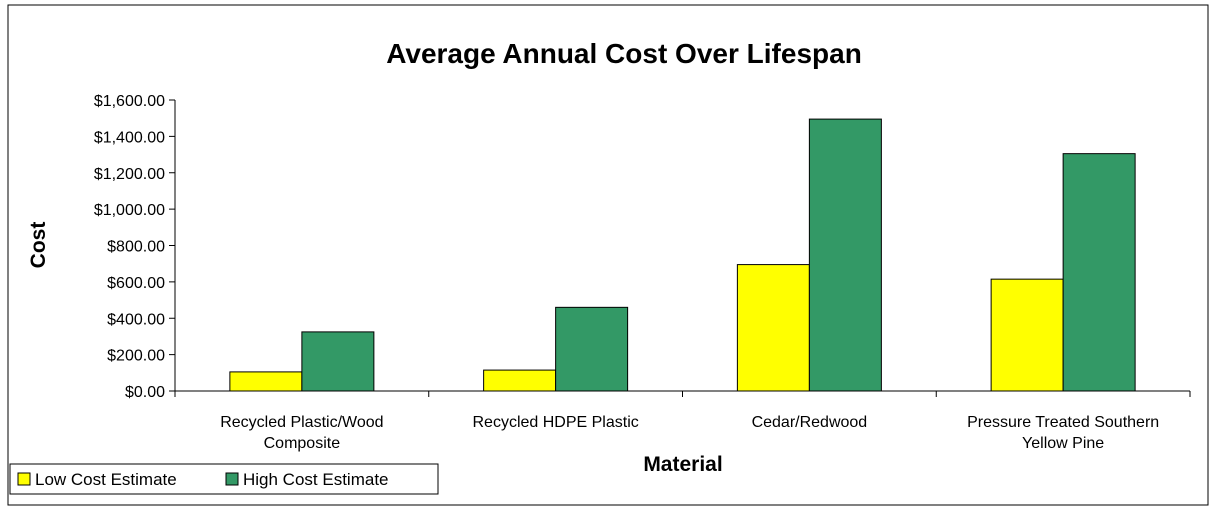 The height and width of the screenshot is (507, 1216). What do you see at coordinates (136, 319) in the screenshot?
I see `y-tick-label: $400.00` at bounding box center [136, 319].